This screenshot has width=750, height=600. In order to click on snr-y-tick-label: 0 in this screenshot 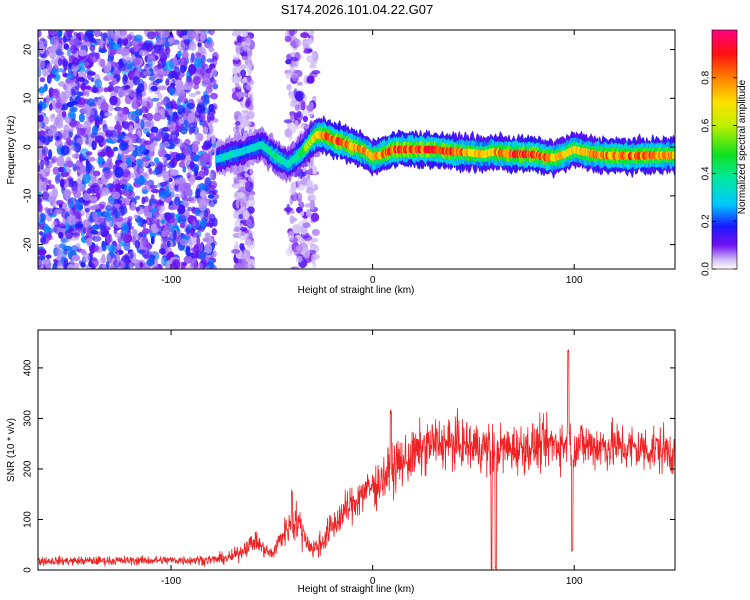, I will do `click(28, 570)`.